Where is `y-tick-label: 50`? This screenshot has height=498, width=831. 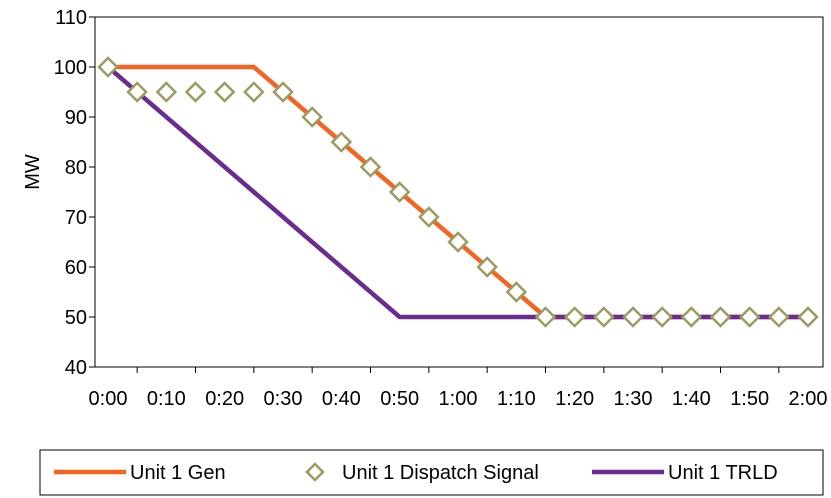
y-tick-label: 50 is located at coordinates (76, 318).